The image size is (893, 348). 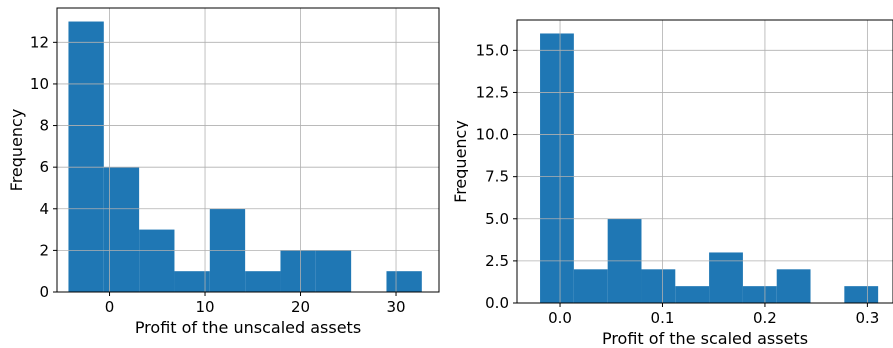 I want to click on x-tick-label: 0, so click(x=110, y=307).